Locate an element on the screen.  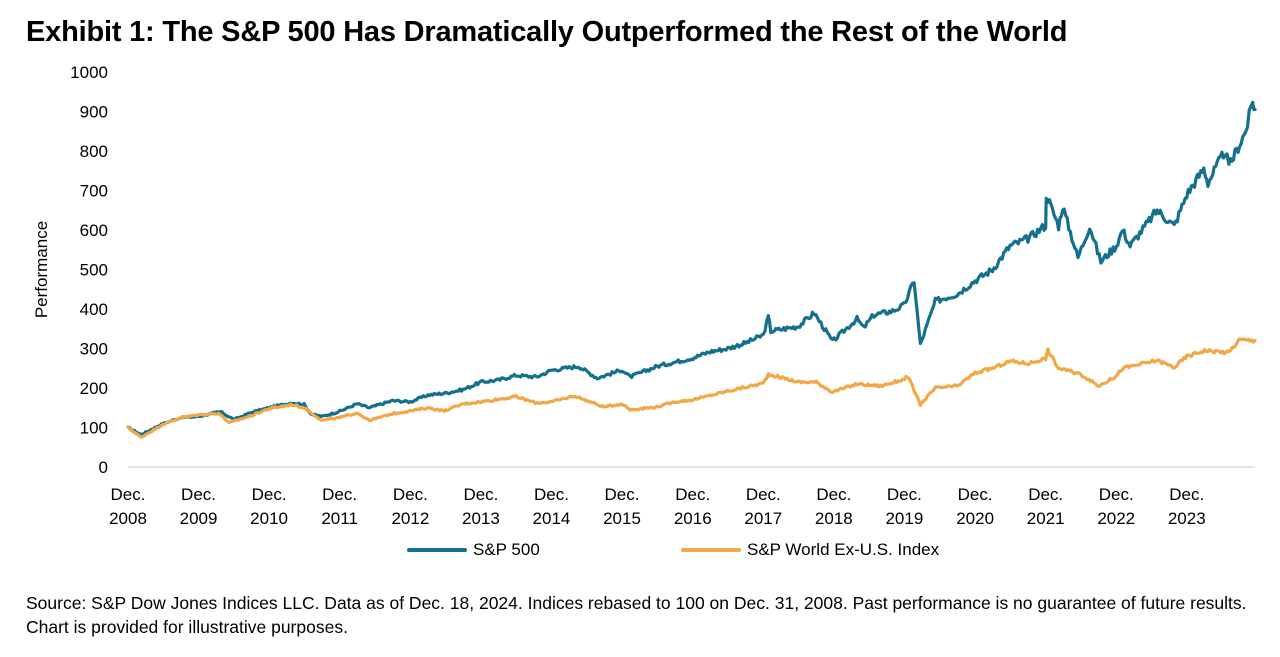
legend-item-sp500: S&P 500 is located at coordinates (473, 550).